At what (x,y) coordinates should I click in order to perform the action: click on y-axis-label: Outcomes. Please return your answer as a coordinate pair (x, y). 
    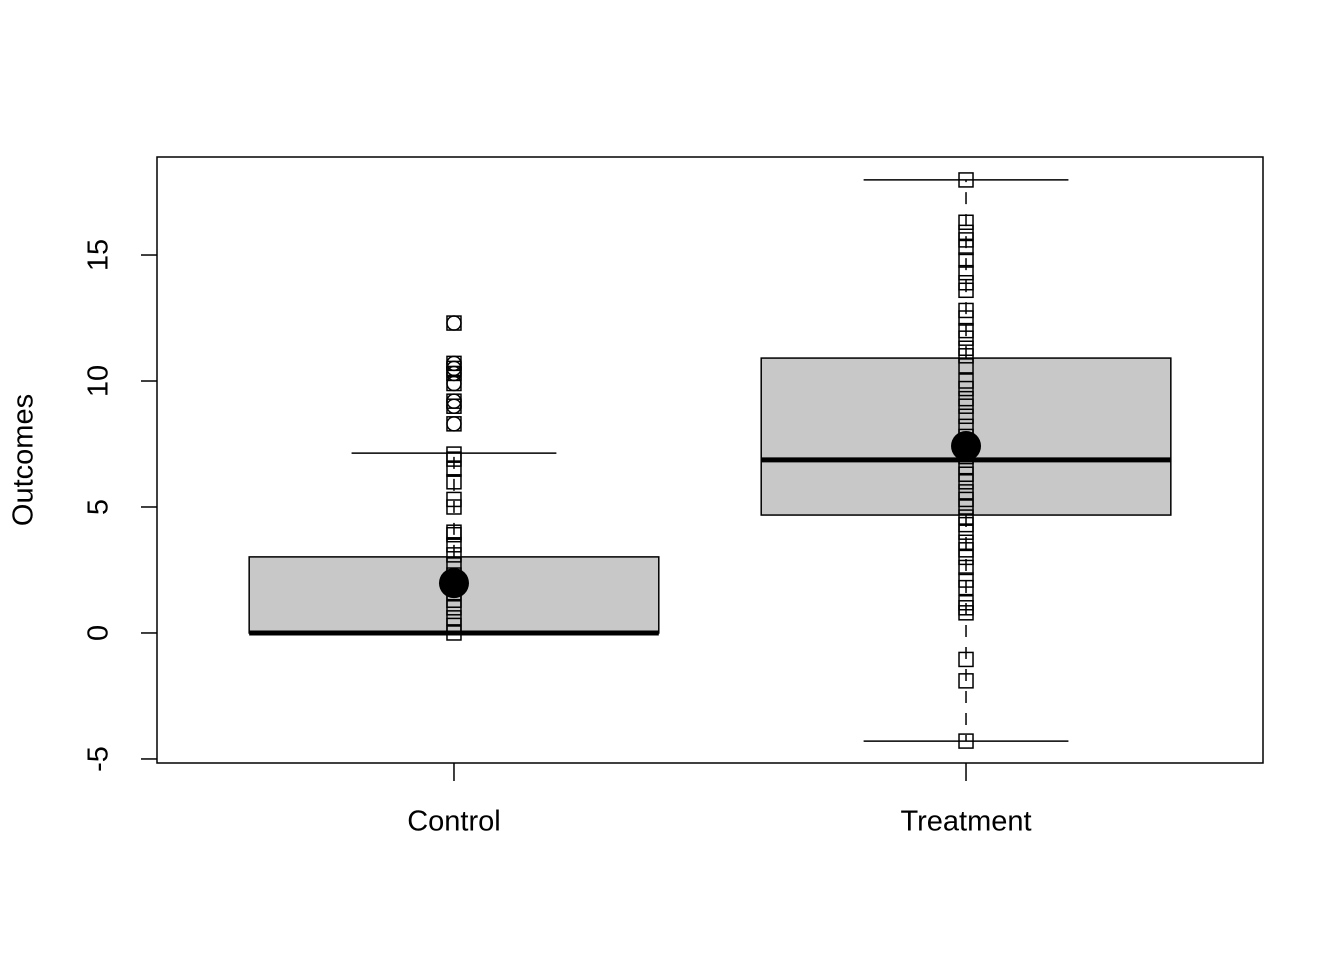
    Looking at the image, I should click on (24, 460).